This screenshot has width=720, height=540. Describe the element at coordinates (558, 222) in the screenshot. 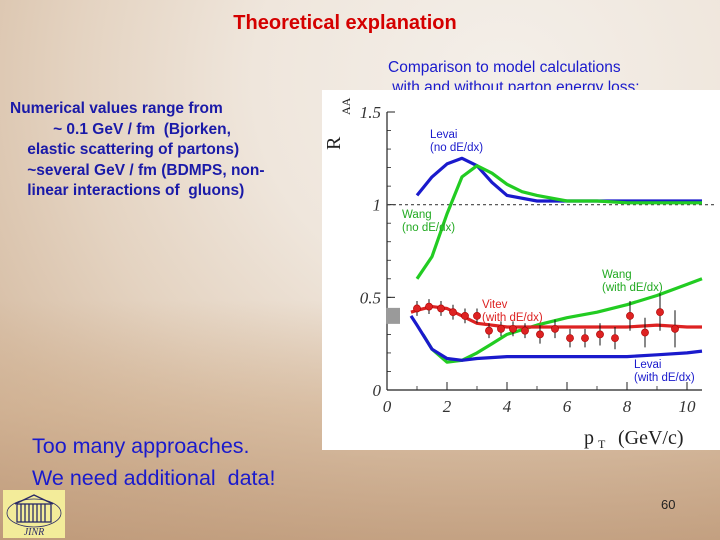

I see `series-wang-no-eloss` at that location.